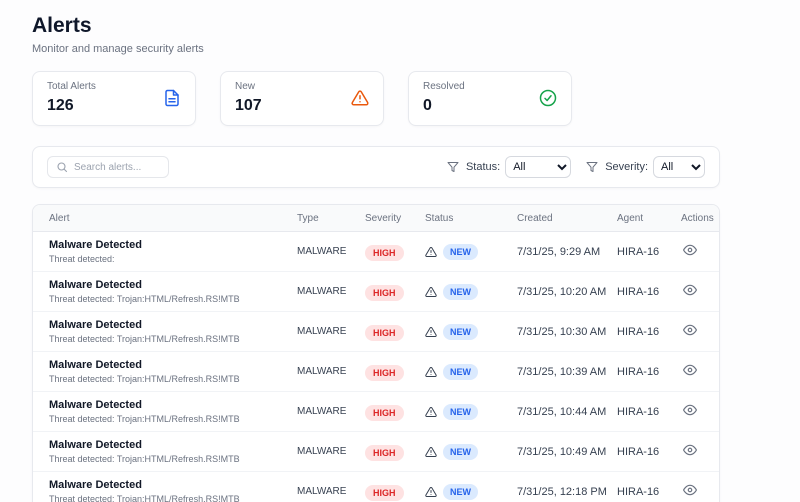  I want to click on stat-value: 0, so click(427, 105).